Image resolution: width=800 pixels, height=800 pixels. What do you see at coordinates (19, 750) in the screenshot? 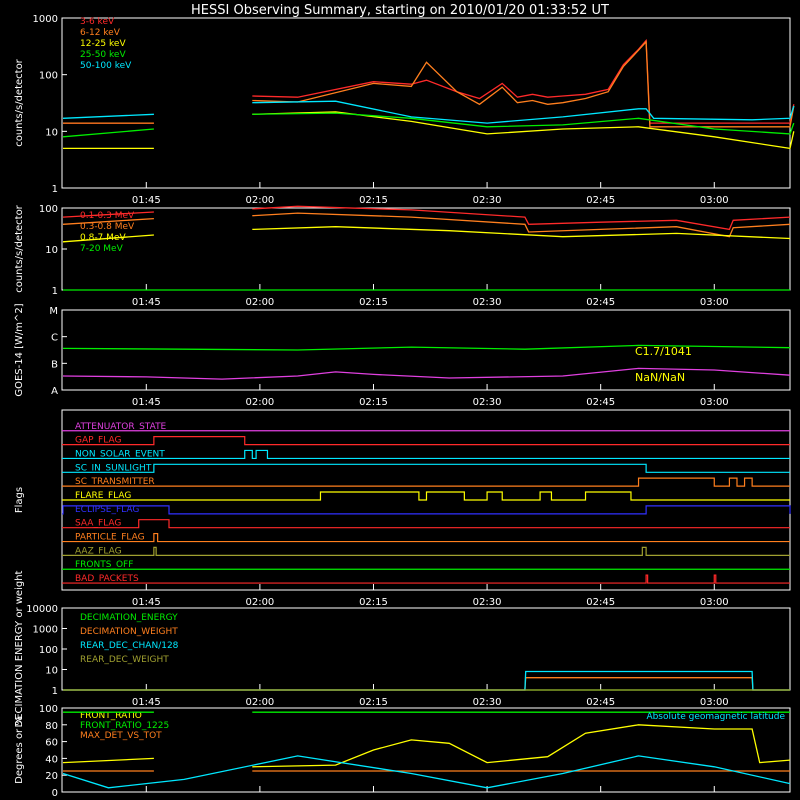
I see `geo-ylabel: Degrees or %` at bounding box center [19, 750].